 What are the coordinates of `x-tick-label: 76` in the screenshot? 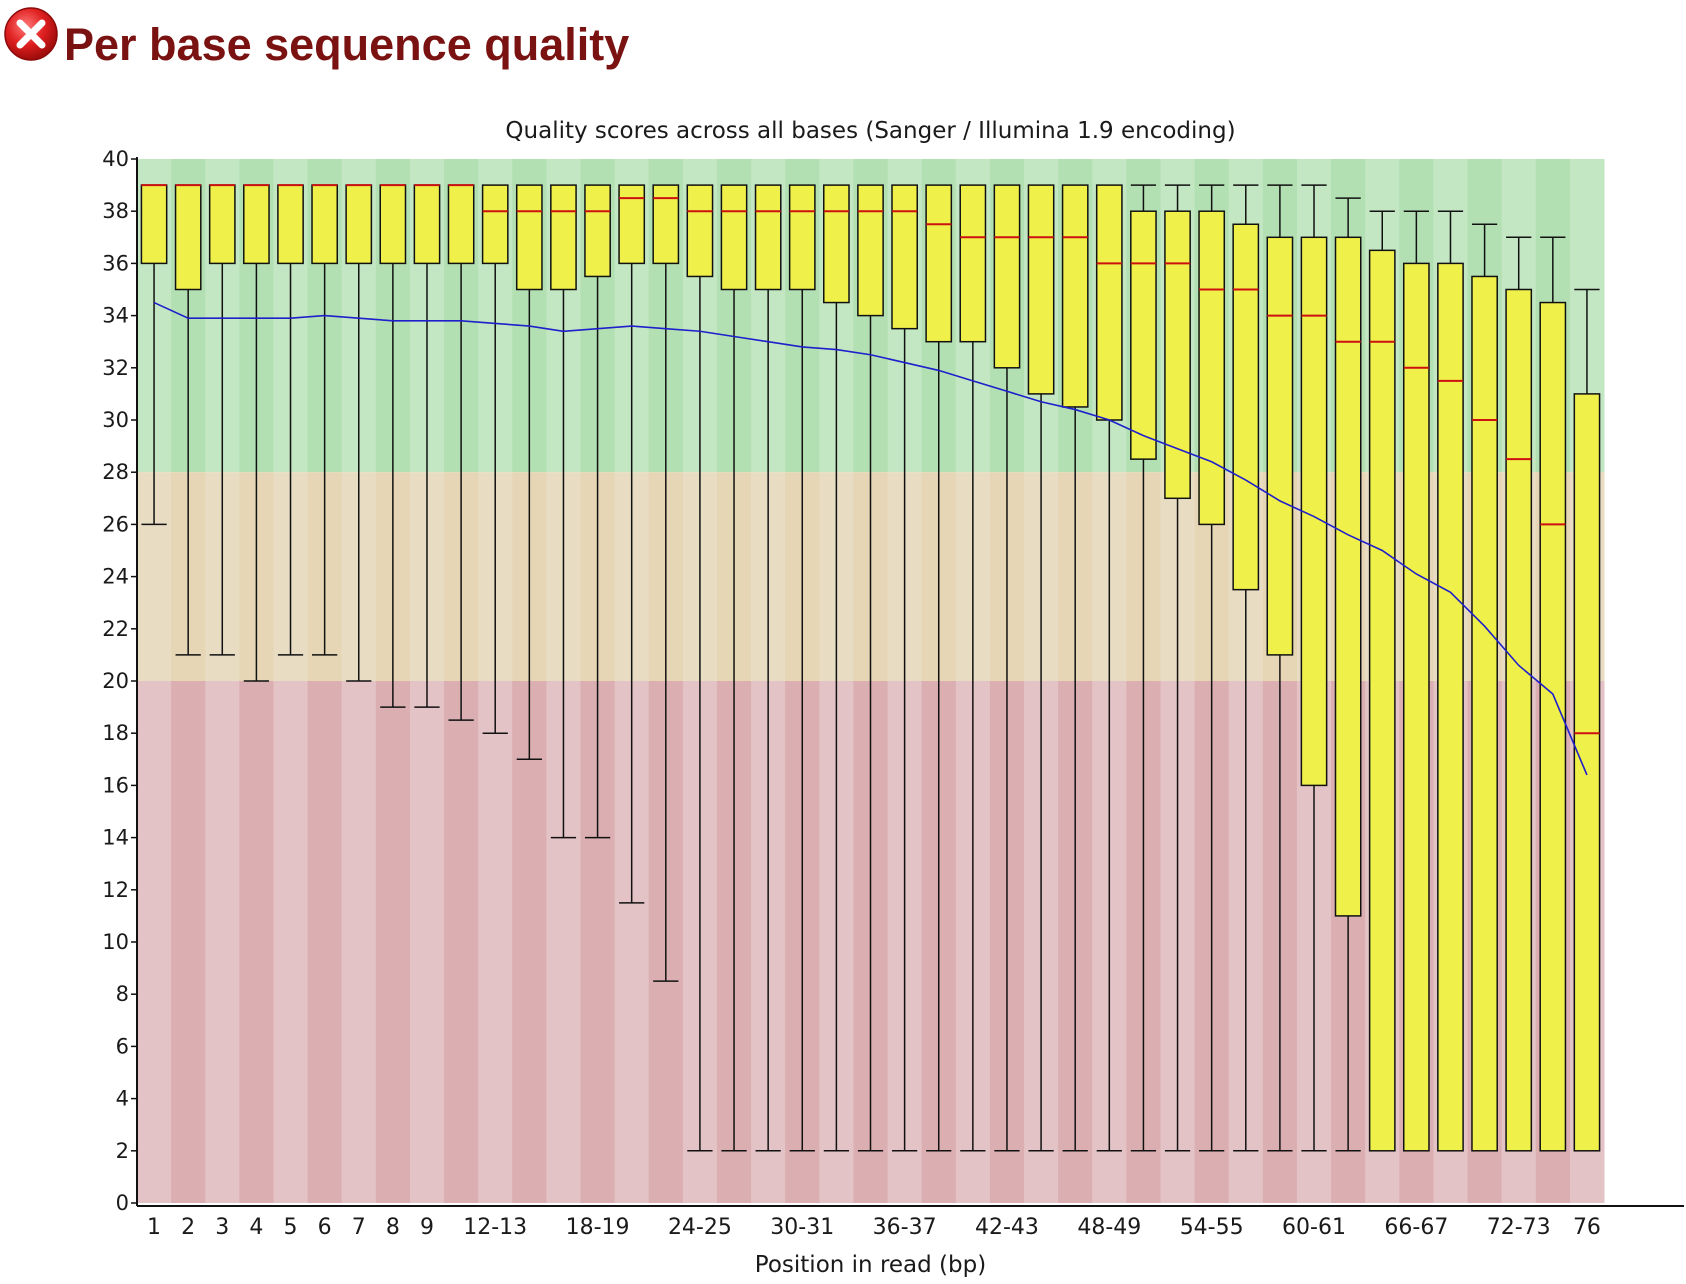 It's located at (1587, 1227).